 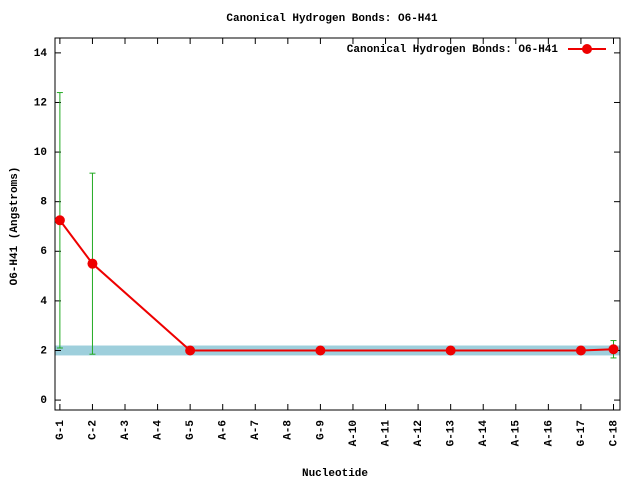 I want to click on x-tick-label: A-4, so click(x=158, y=430).